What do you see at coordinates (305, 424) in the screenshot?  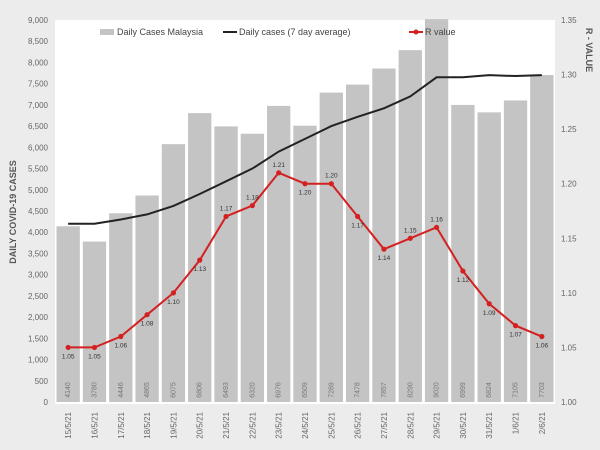 I see `x-tick-label: 24/5/21` at bounding box center [305, 424].